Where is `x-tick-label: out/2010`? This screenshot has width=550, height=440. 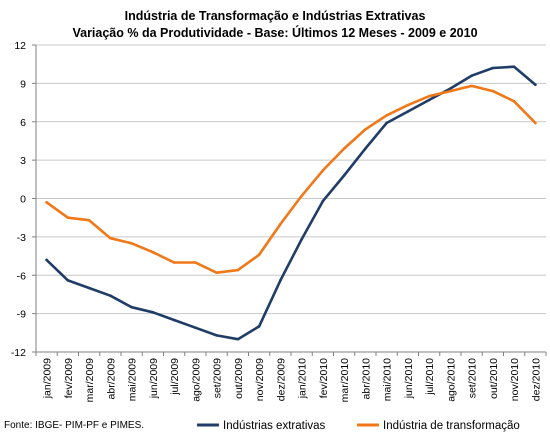 x-tick-label: out/2010 is located at coordinates (494, 378).